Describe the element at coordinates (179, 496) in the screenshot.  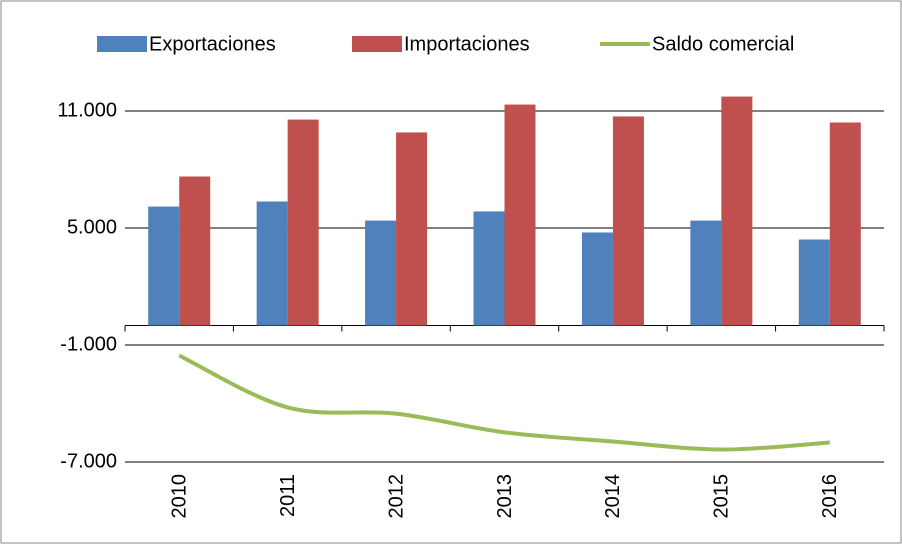
I see `x-tick-label: 2010` at that location.